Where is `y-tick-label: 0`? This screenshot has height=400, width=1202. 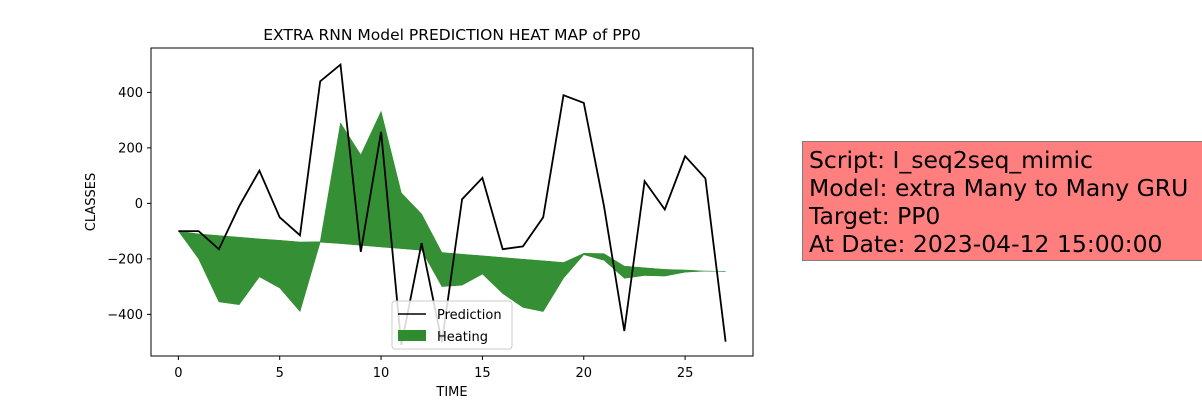
y-tick-label: 0 is located at coordinates (139, 204).